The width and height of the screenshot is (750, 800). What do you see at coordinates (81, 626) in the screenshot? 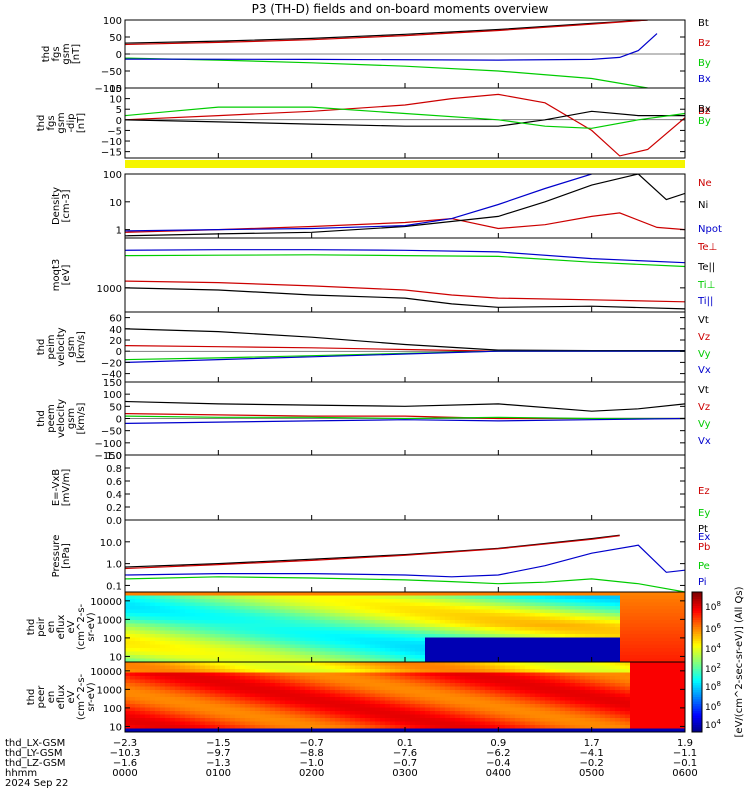
I see `y-axis-label-line: (cm^2-s-` at bounding box center [81, 626].